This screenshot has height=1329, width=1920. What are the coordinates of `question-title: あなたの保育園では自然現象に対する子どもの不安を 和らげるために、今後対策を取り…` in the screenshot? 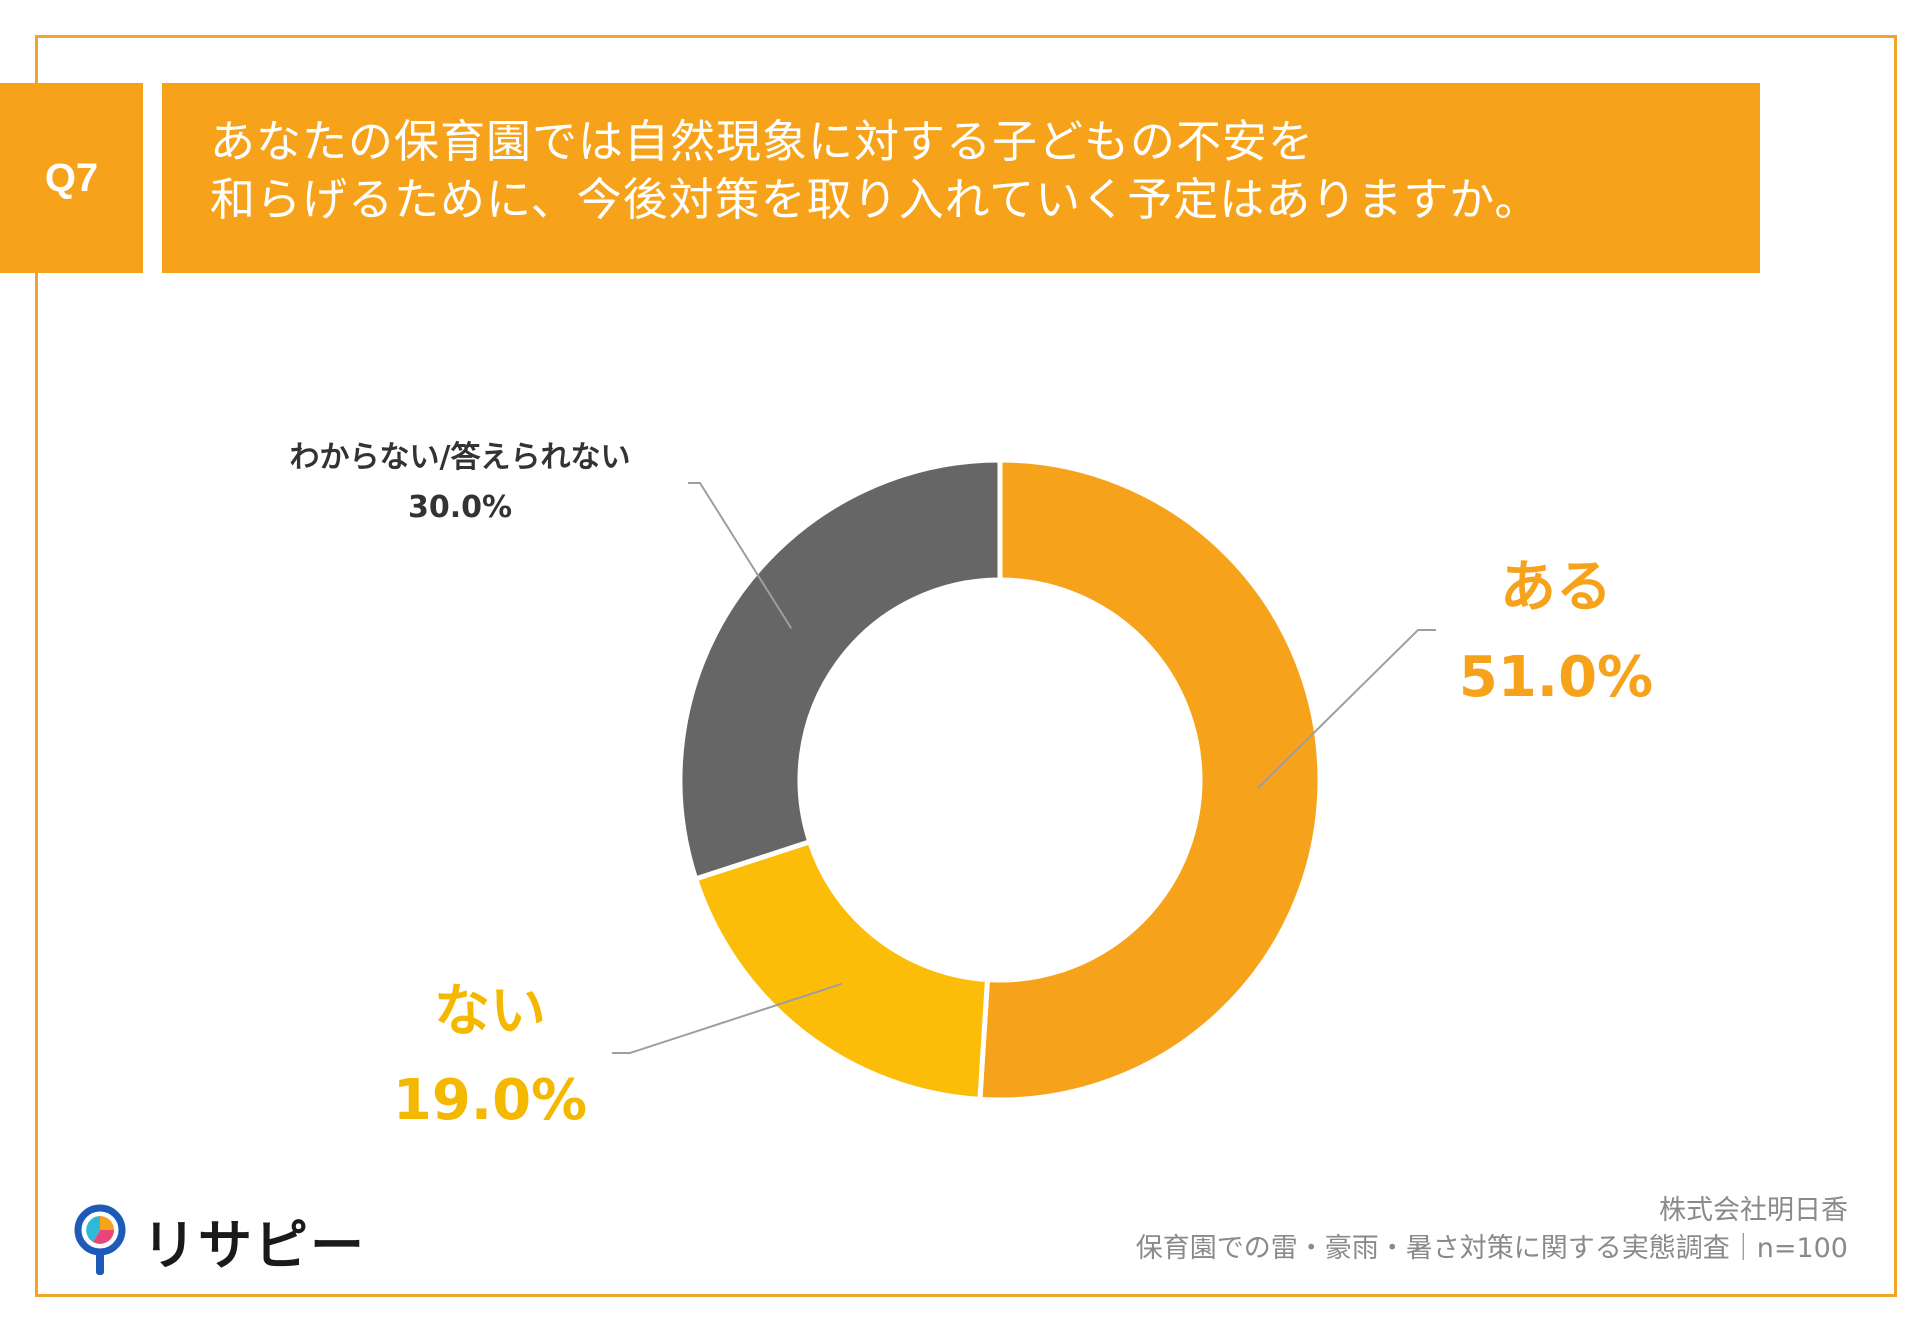 It's located at (961, 178).